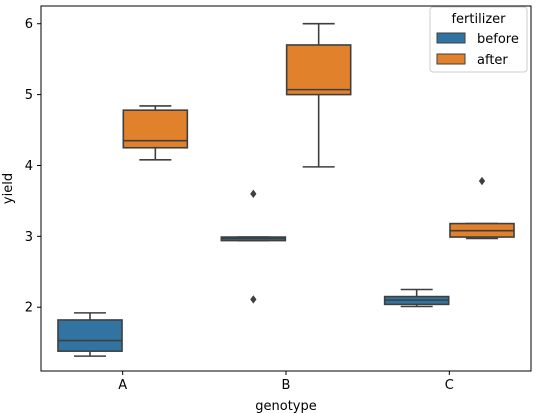 This screenshot has width=537, height=413. What do you see at coordinates (285, 406) in the screenshot?
I see `x-axis-label: genotype` at bounding box center [285, 406].